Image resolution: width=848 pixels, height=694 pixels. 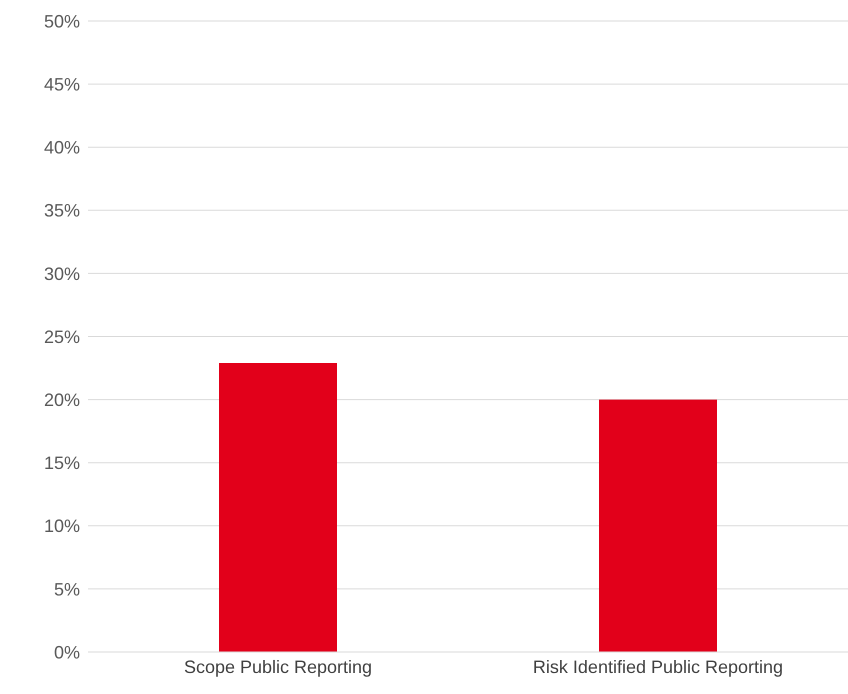 I want to click on y-tick-label: 35%, so click(x=62, y=210).